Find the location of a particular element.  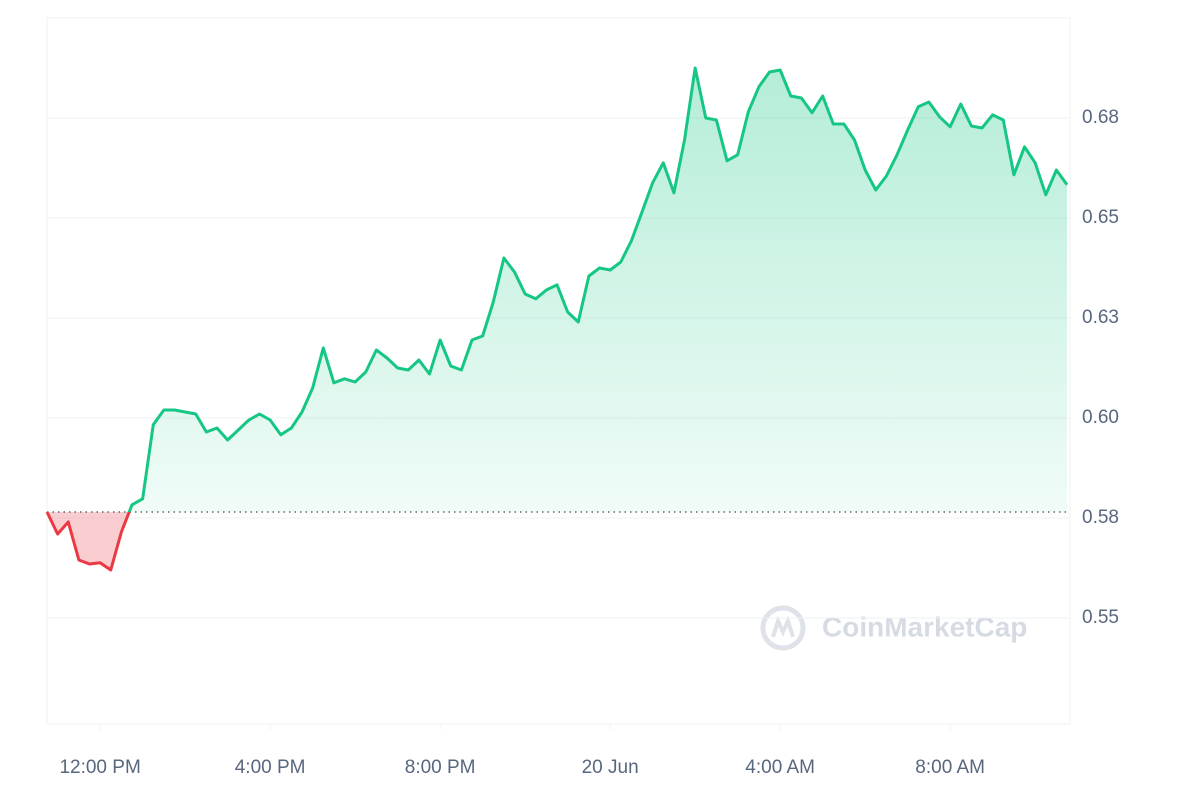

y-tick-label: 0.60 is located at coordinates (1100, 417).